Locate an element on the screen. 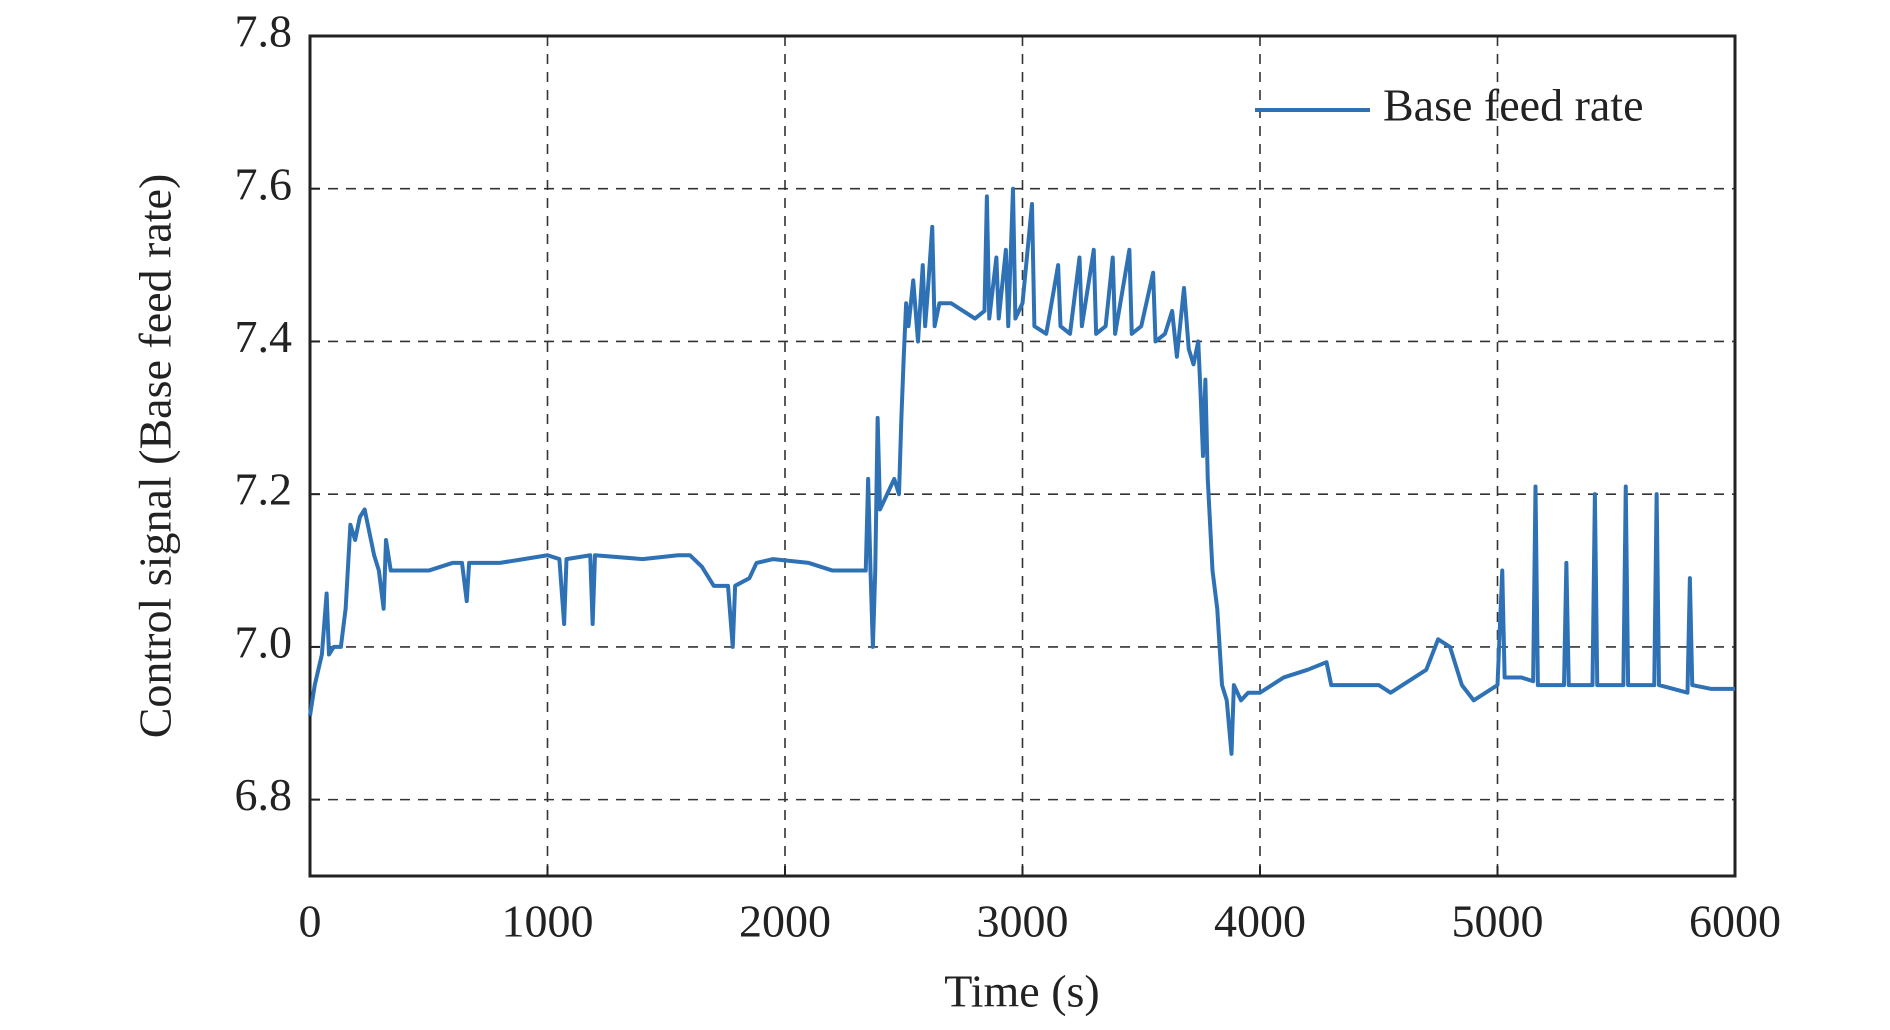  y-tick-label: 7.4 is located at coordinates (264, 336).